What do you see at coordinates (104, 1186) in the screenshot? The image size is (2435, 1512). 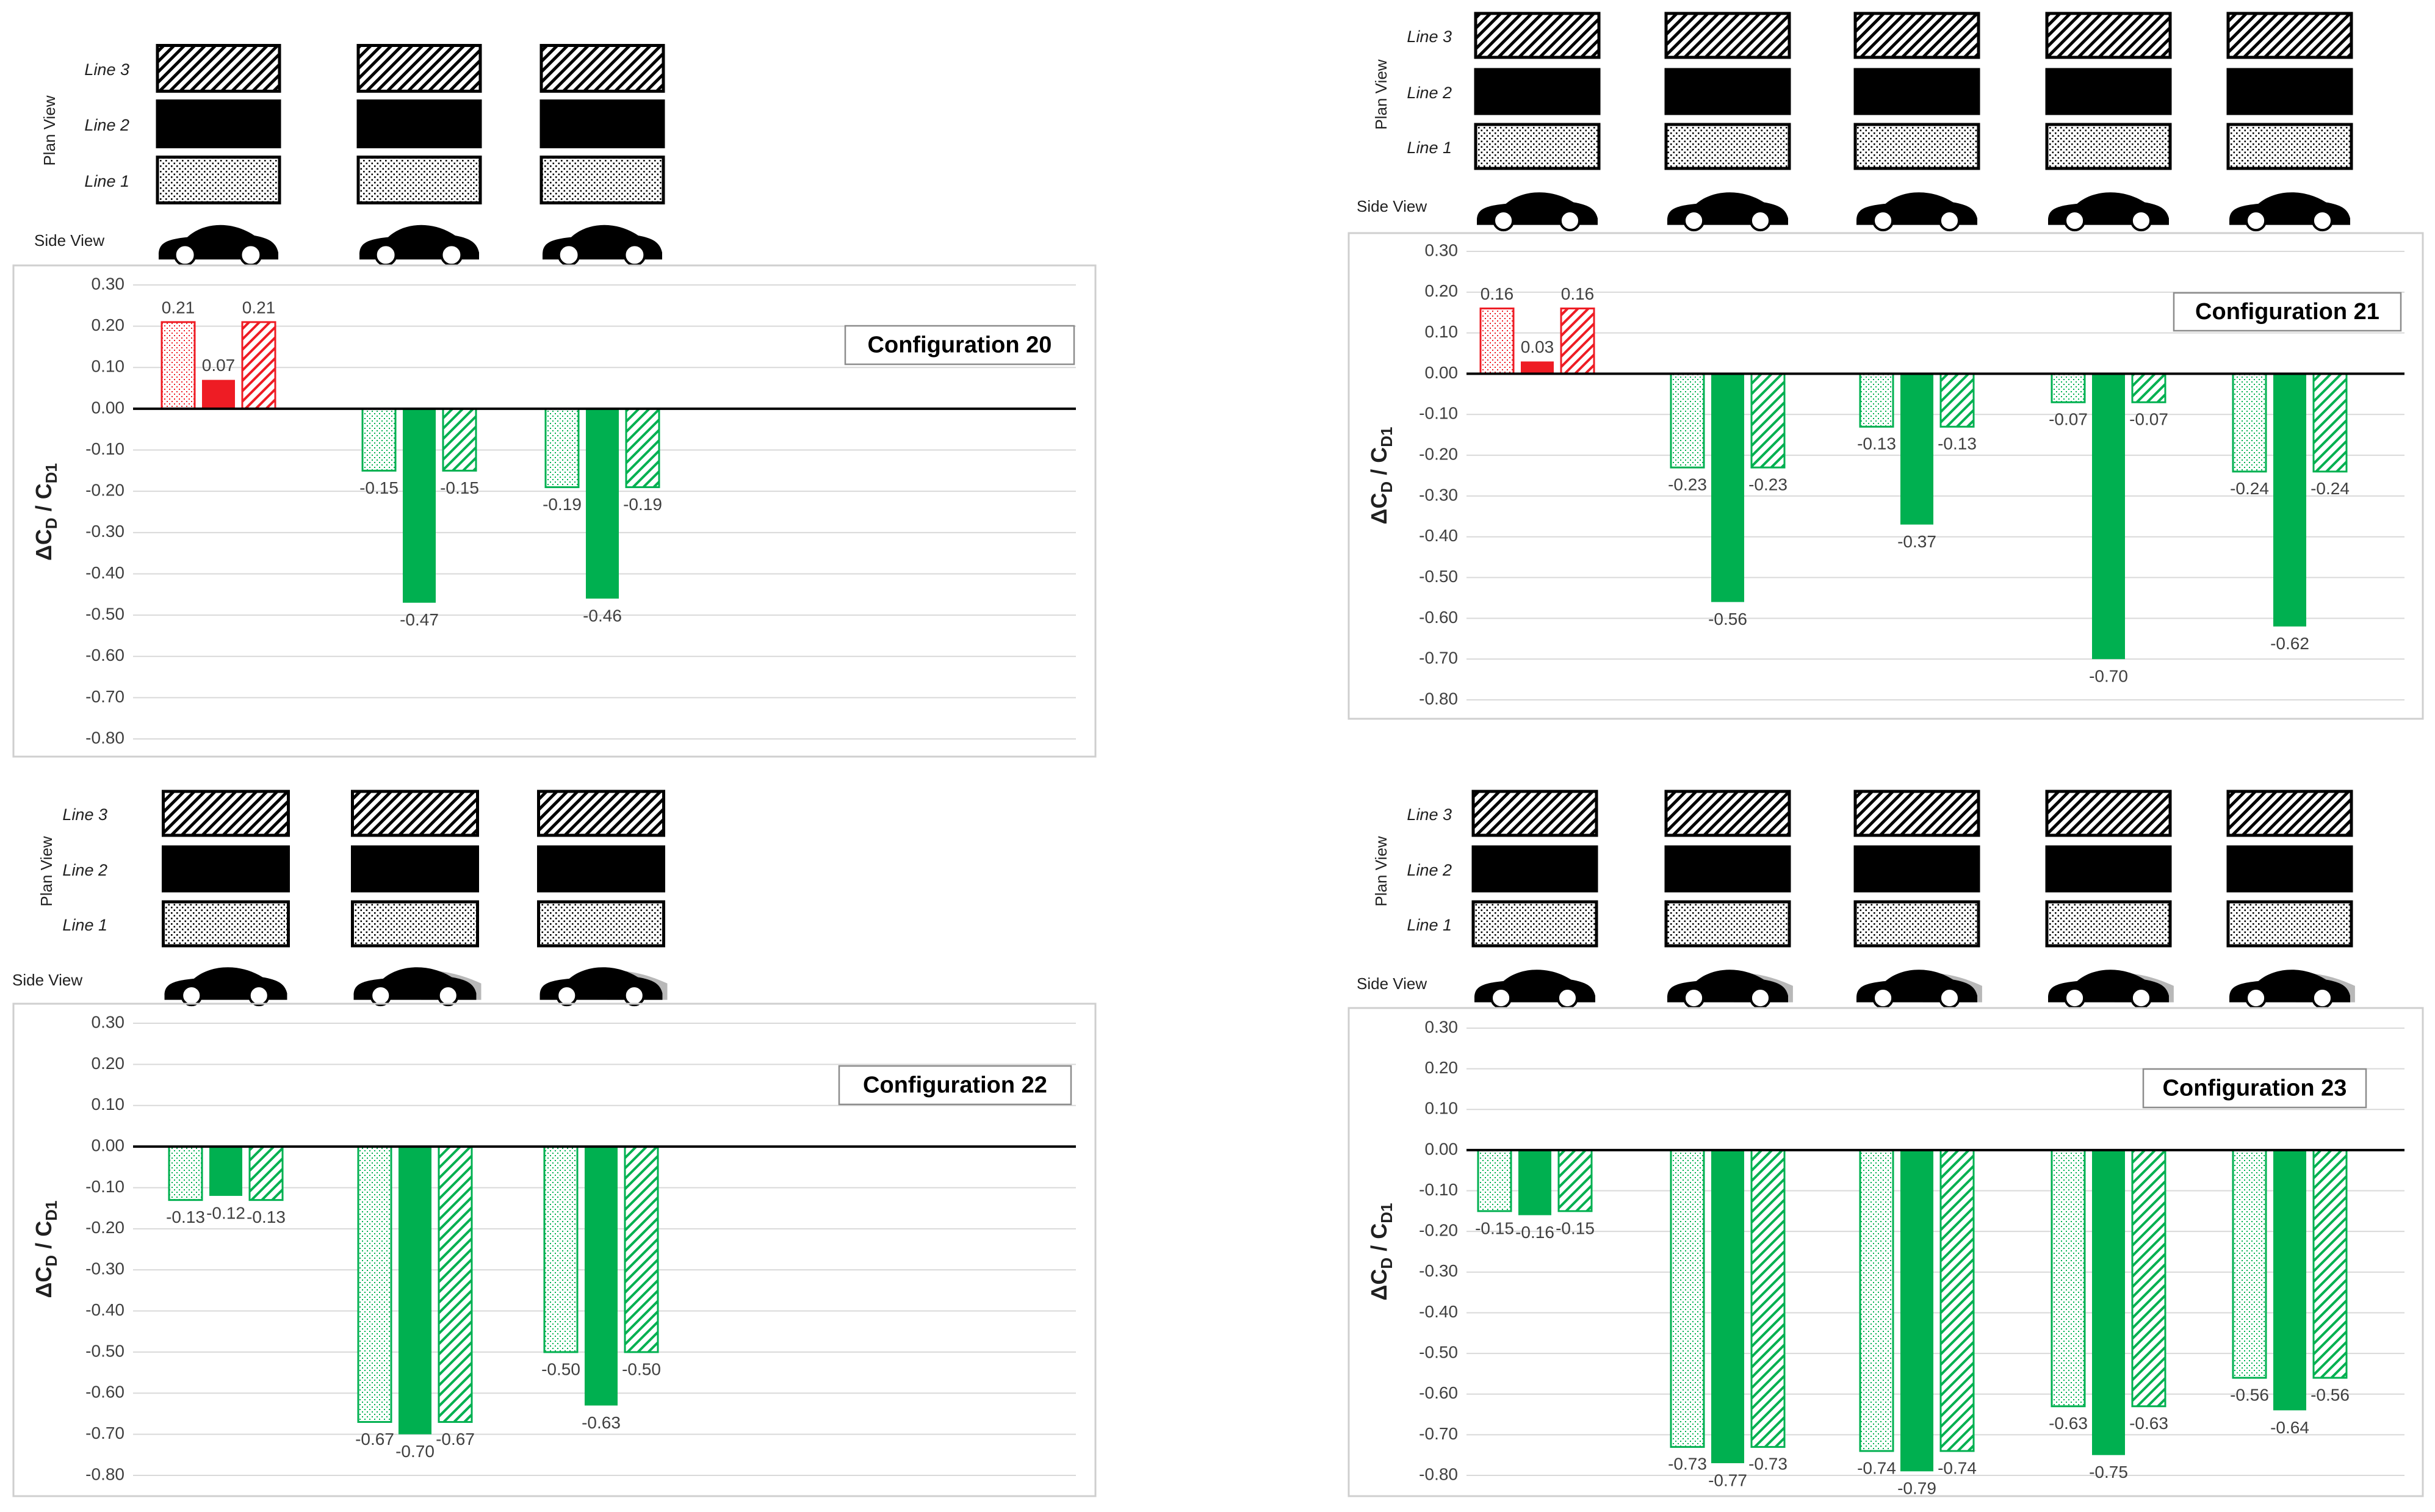 I see `y-tick-label: -0.10` at bounding box center [104, 1186].